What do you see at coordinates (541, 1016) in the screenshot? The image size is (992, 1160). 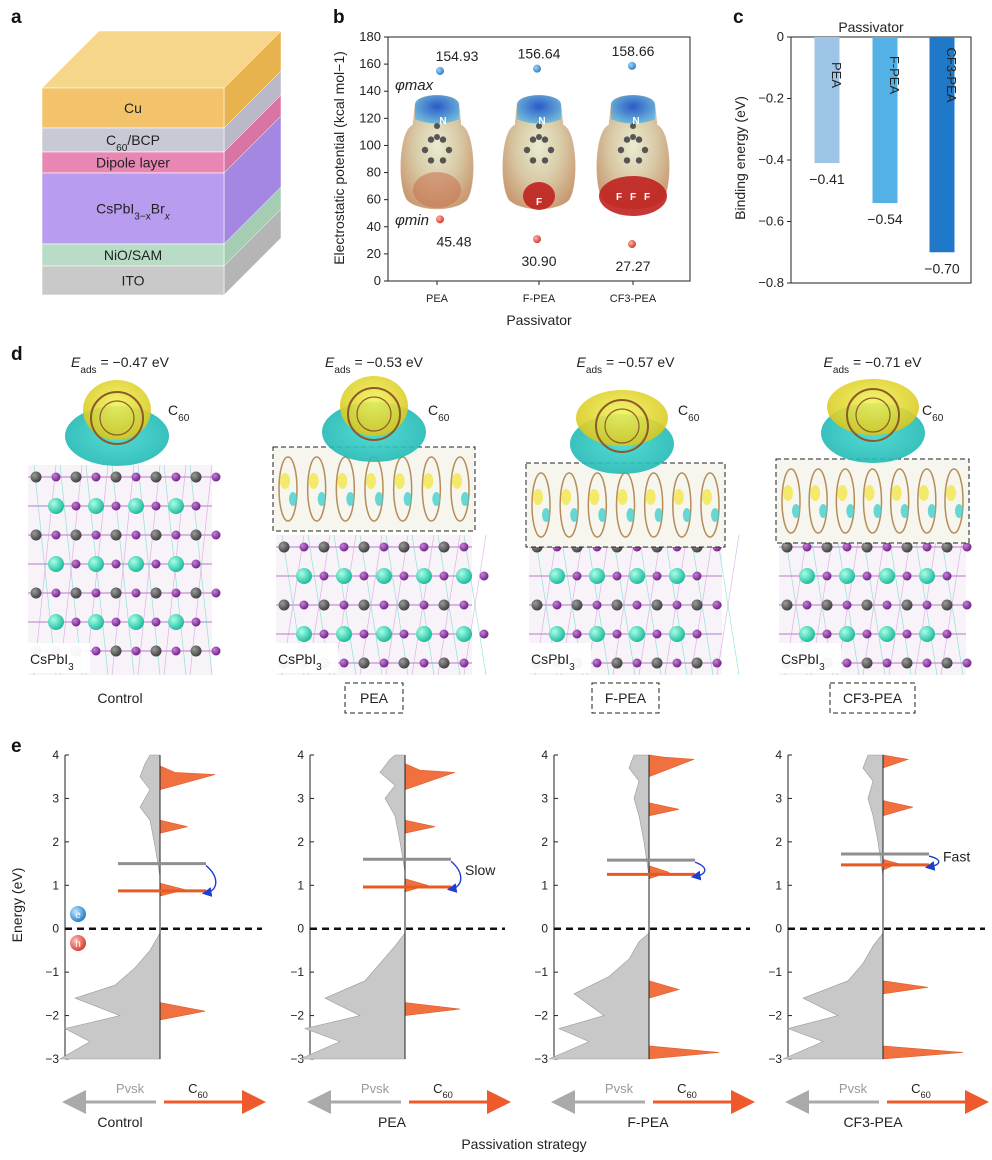 I see `pdos-y-tick-label: −2` at bounding box center [541, 1016].